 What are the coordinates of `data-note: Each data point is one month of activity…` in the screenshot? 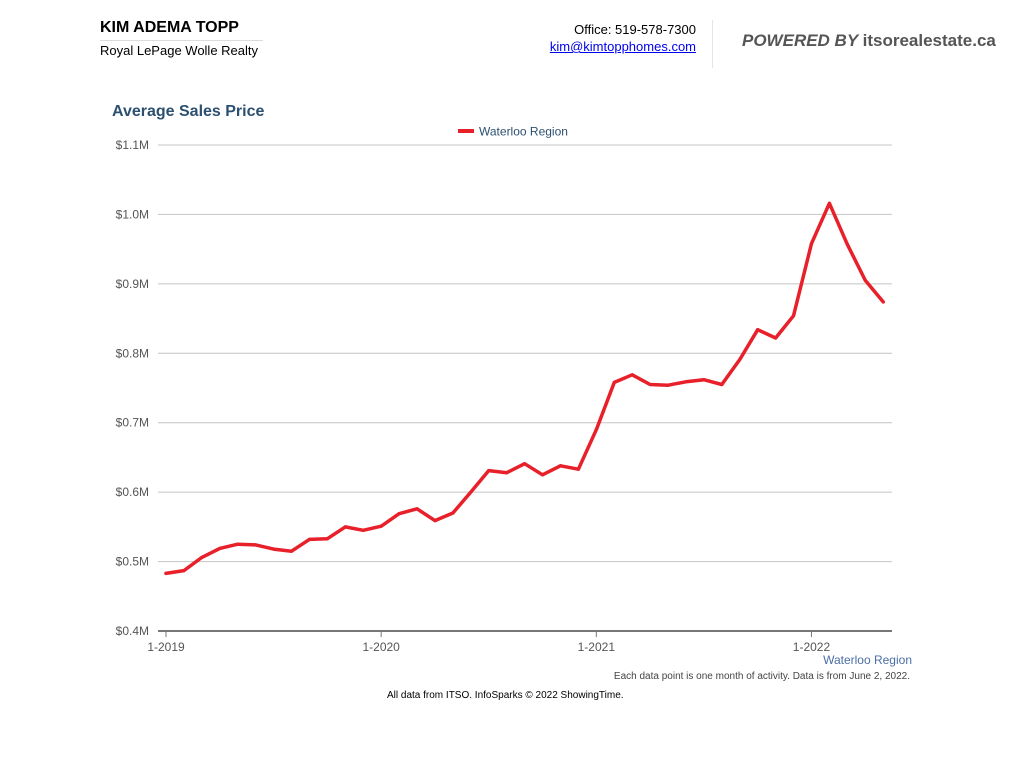 It's located at (761, 676).